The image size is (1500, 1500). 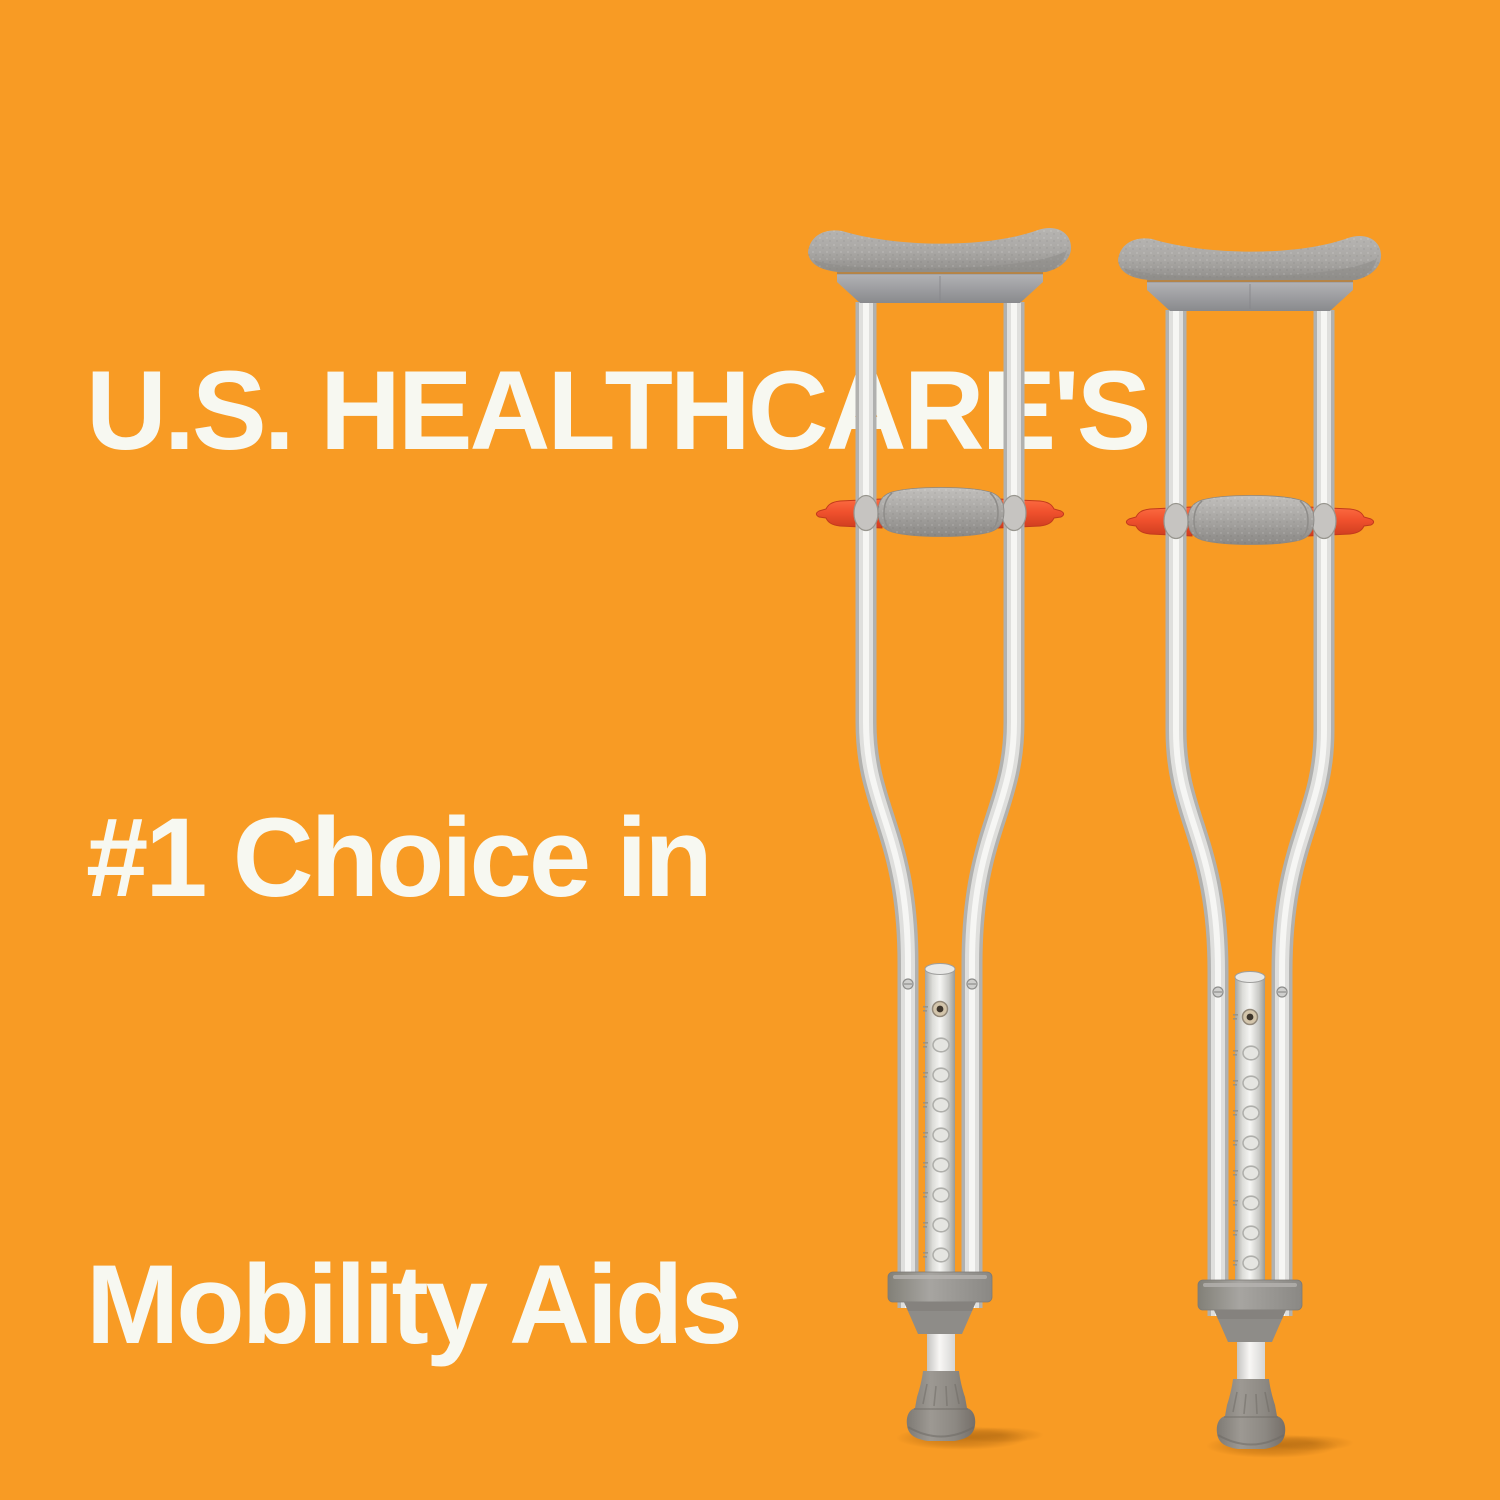 I want to click on crutch-left, so click(x=939, y=839).